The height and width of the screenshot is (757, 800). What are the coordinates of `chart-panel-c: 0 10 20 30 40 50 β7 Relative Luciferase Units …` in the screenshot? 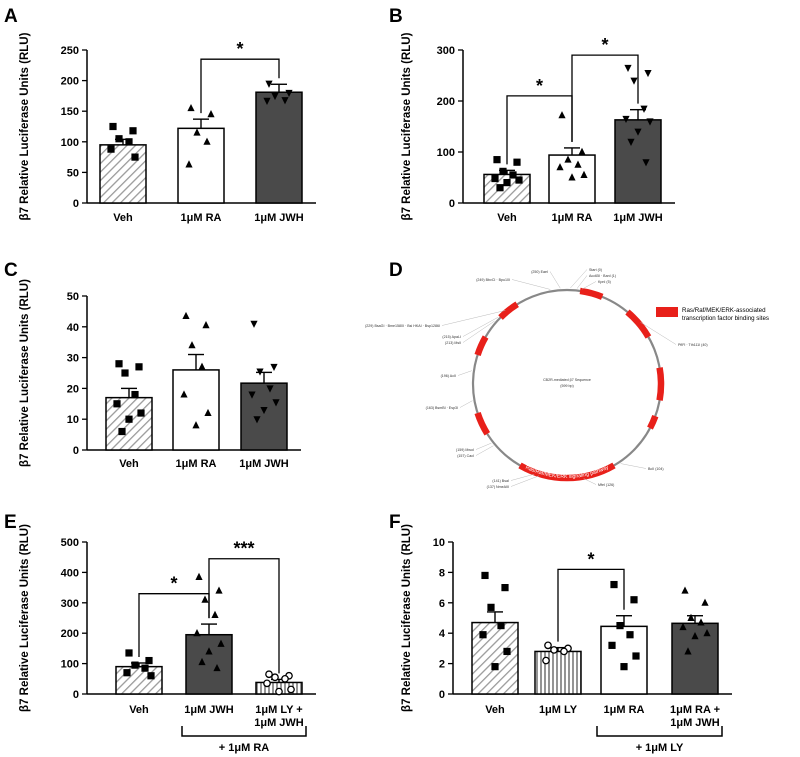 It's located at (160, 374).